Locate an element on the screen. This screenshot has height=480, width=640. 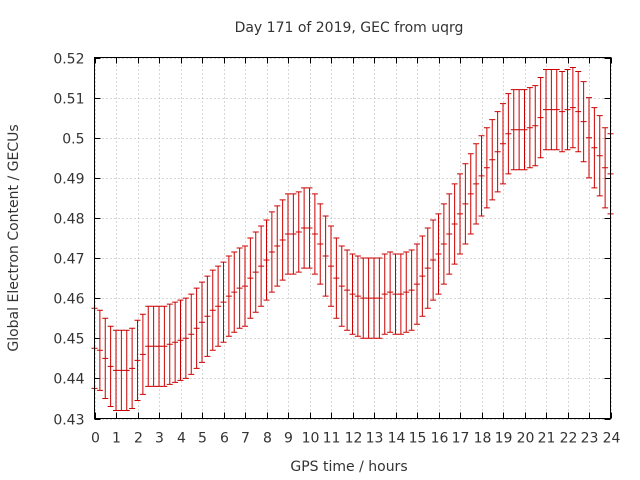
x-tick-label: 2 is located at coordinates (138, 439).